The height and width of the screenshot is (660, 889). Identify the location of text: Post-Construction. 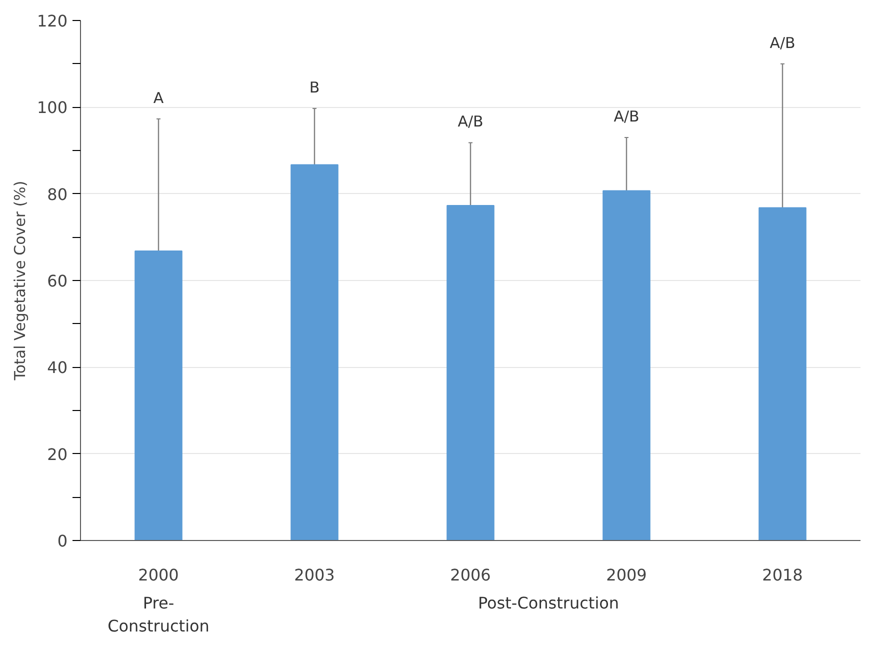
(549, 603).